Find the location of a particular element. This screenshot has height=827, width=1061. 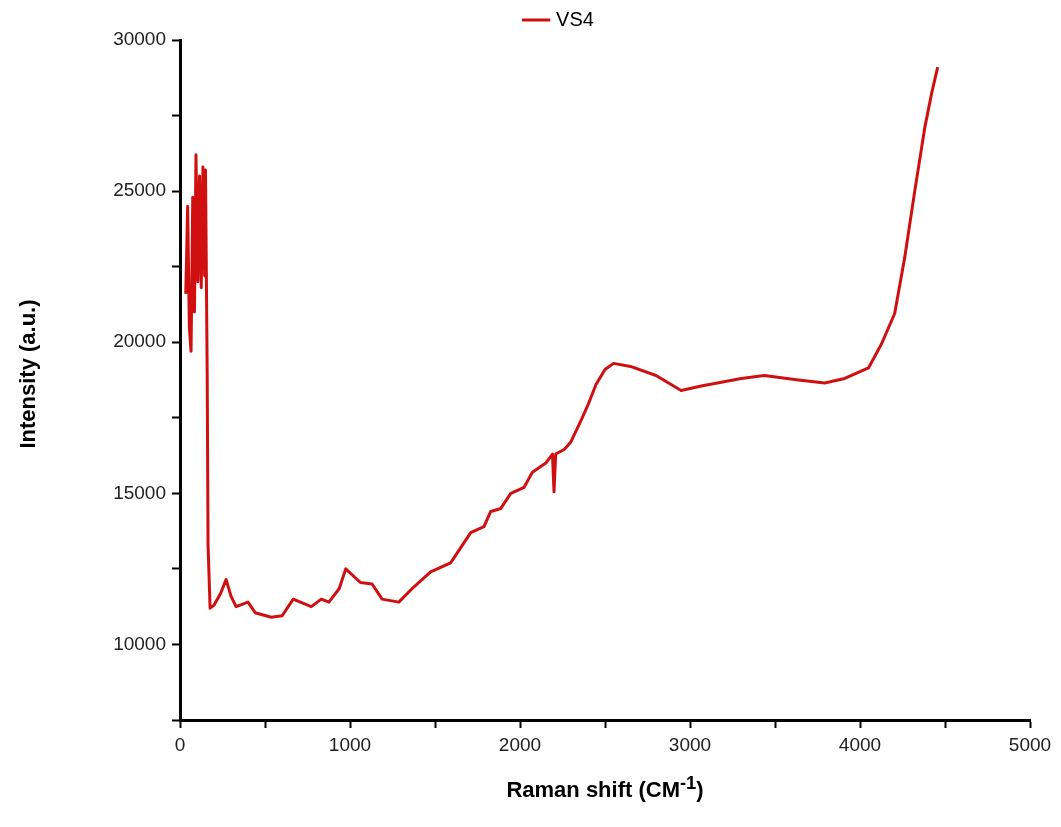

y-tick-label: 15000 is located at coordinates (139, 492).